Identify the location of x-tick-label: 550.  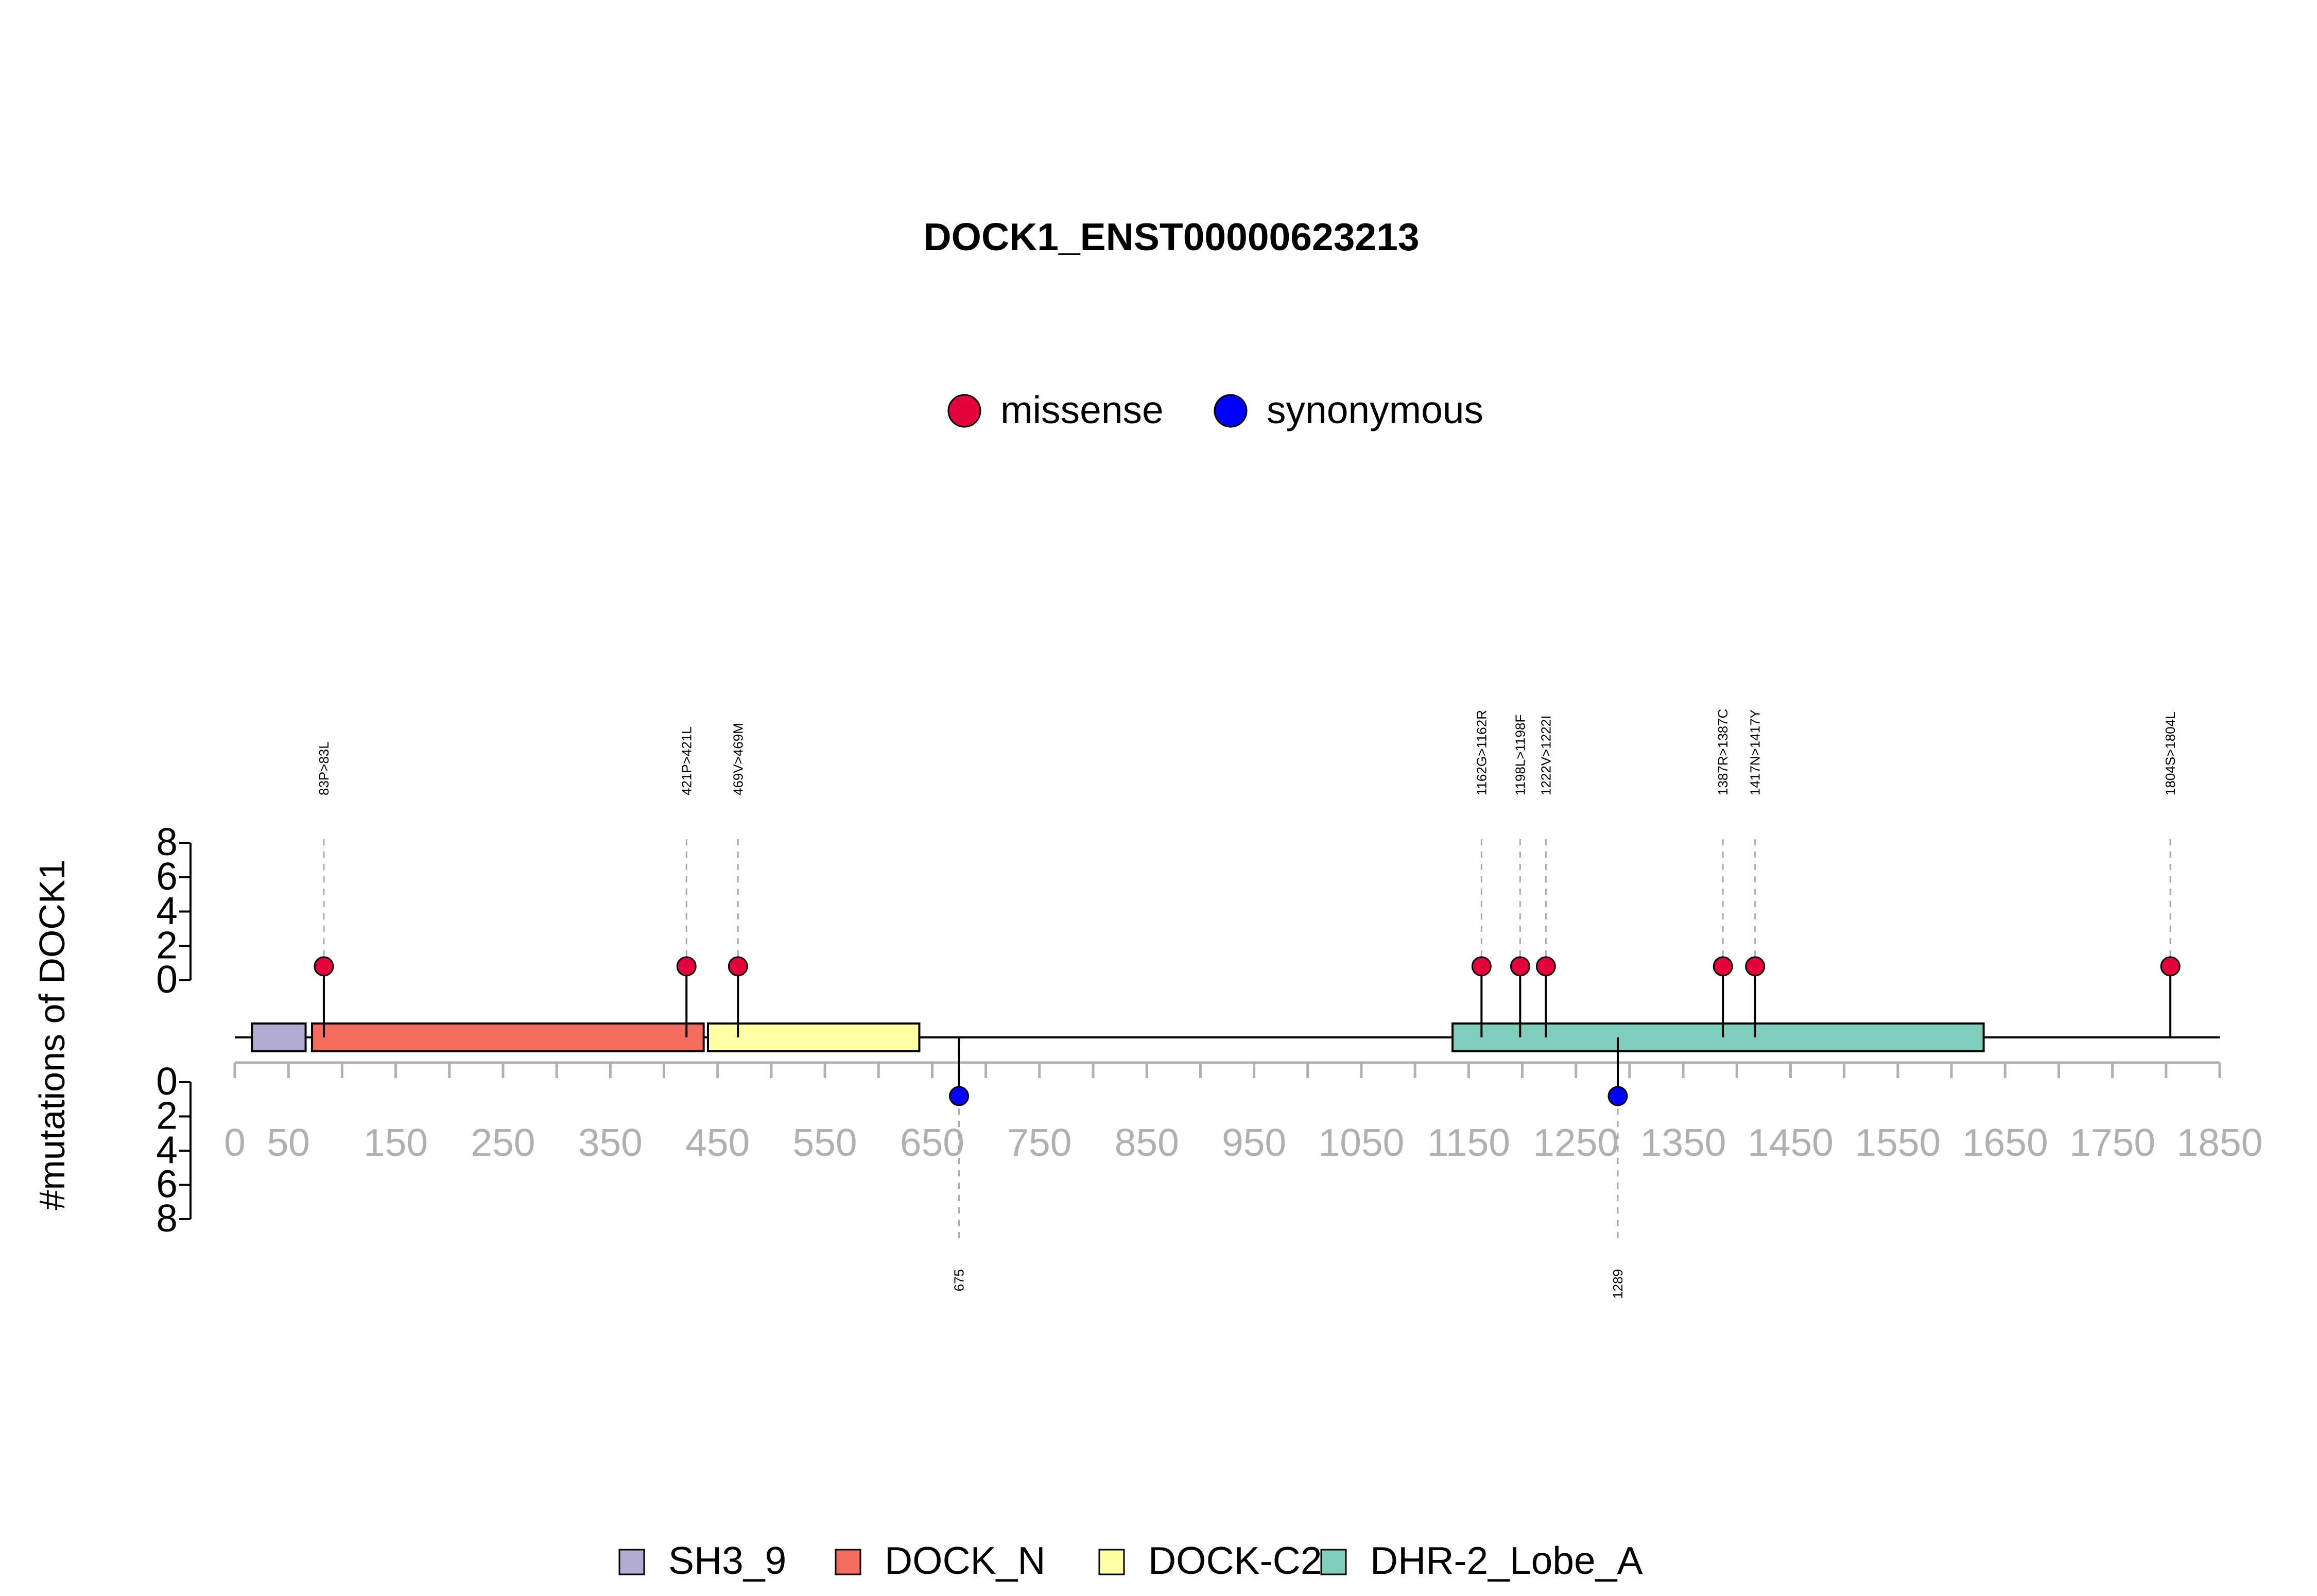
(825, 1142).